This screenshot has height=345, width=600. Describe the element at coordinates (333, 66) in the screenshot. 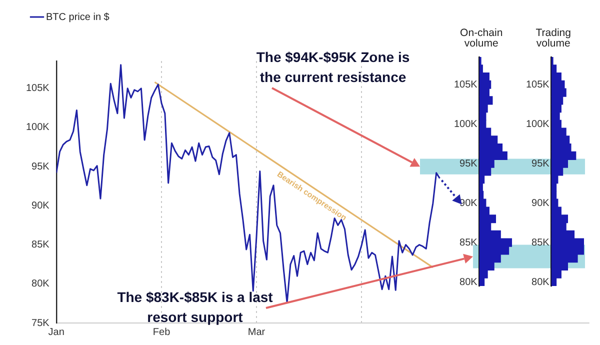

I see `annotation: The $94K-$95K Zone is the current resistance` at that location.